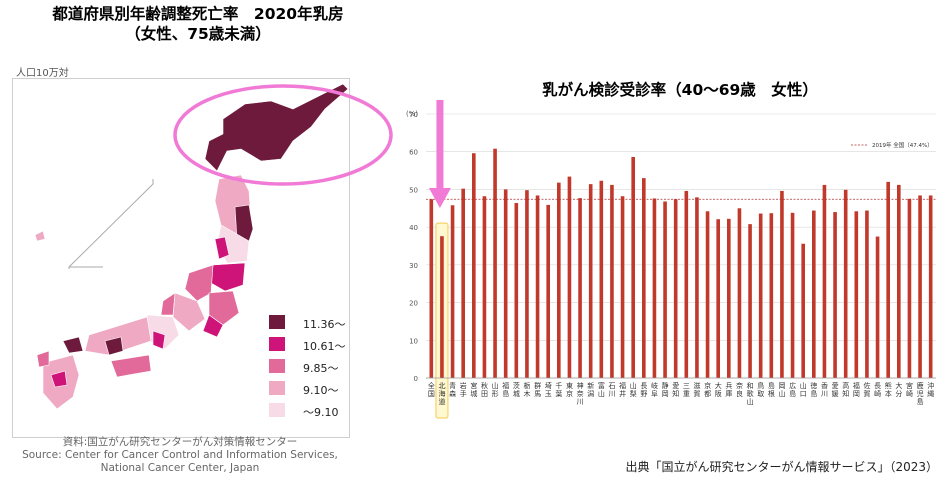 The width and height of the screenshot is (946, 484). Describe the element at coordinates (845, 389) in the screenshot. I see `x-tick-label: 高知` at that location.